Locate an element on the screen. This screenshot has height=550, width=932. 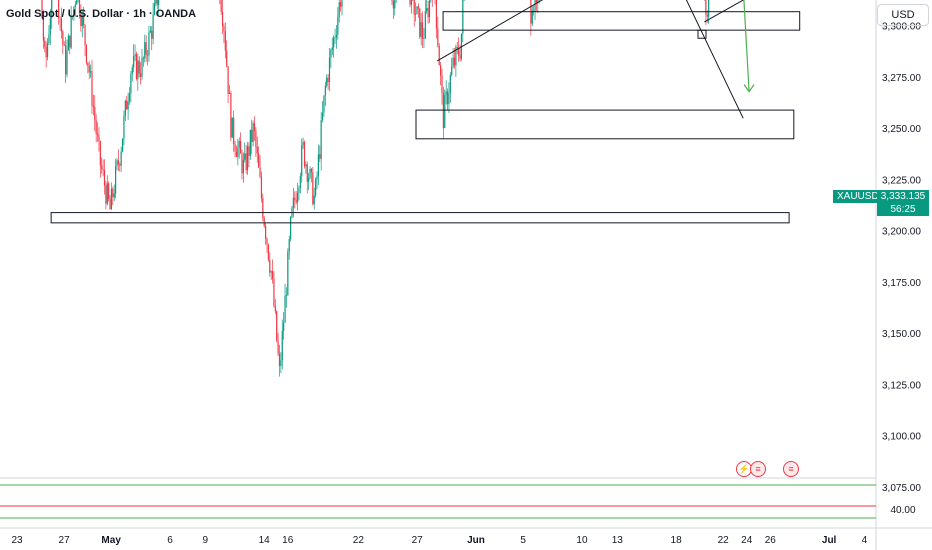
y-tick-label: 3,100.00 is located at coordinates (901, 437).